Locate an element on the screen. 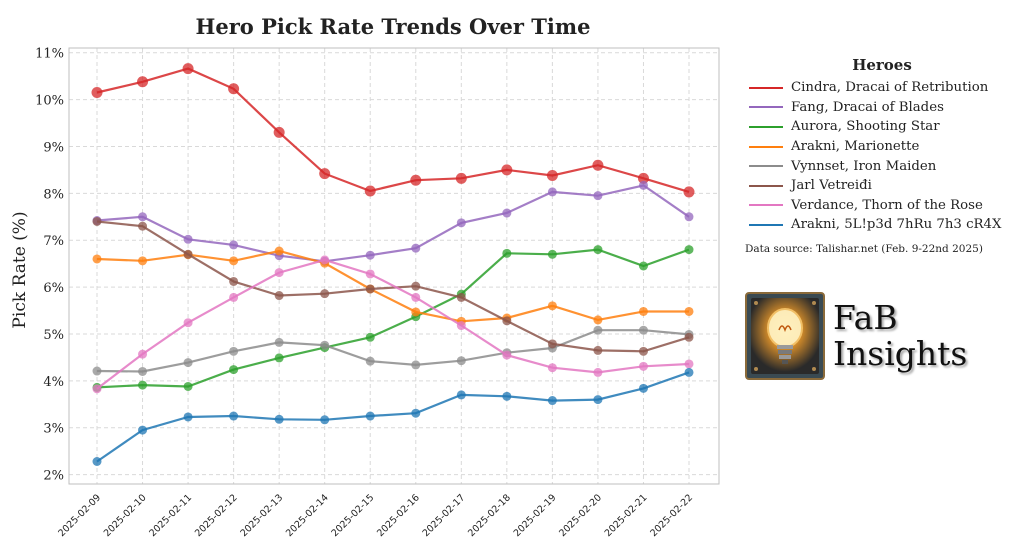  x-tick-label: 2025-02-12 is located at coordinates (216, 515).